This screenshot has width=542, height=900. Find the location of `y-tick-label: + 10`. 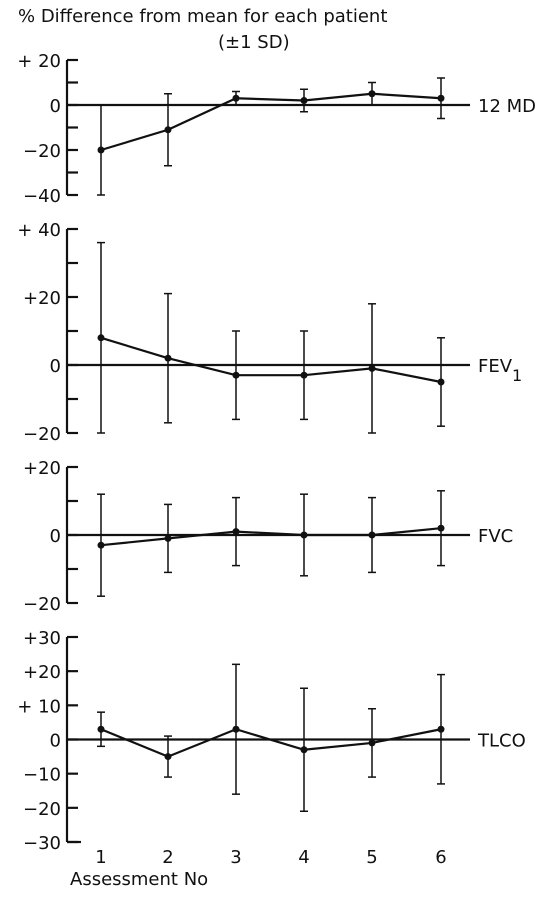

y-tick-label: + 10 is located at coordinates (39, 706).